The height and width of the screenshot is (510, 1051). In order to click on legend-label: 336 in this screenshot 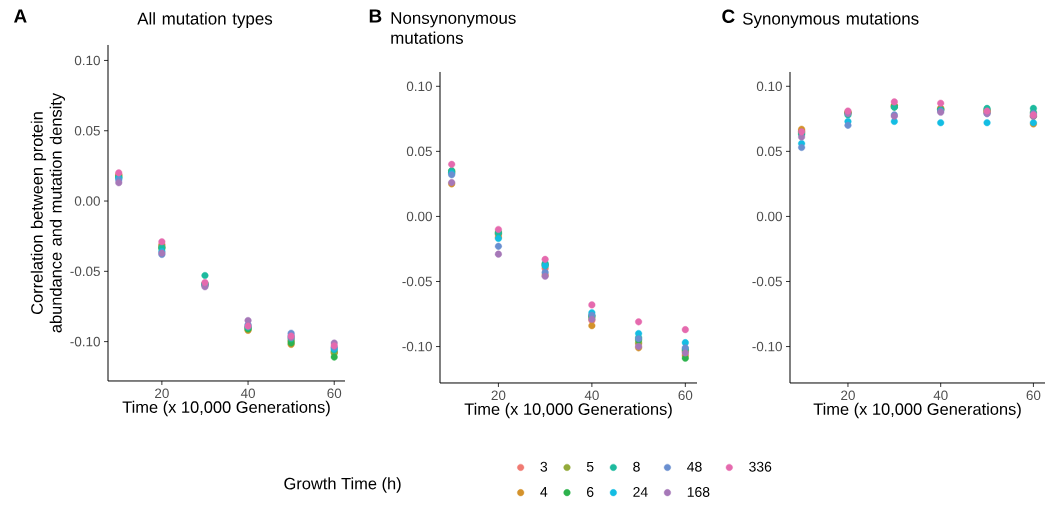, I will do `click(760, 466)`.